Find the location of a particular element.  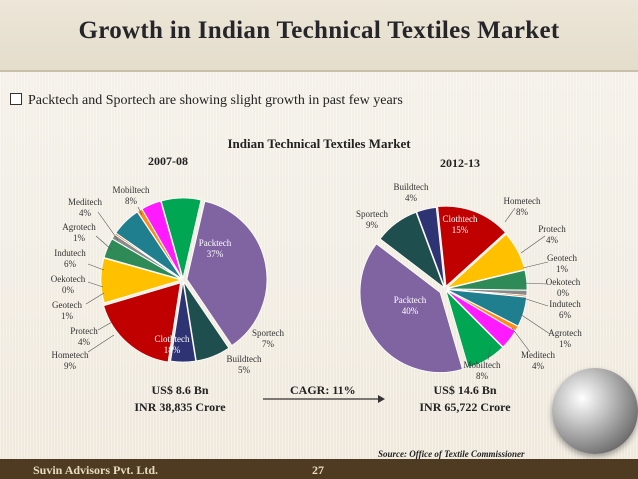

pie2012-leader-oekotech is located at coordinates (535, 283).